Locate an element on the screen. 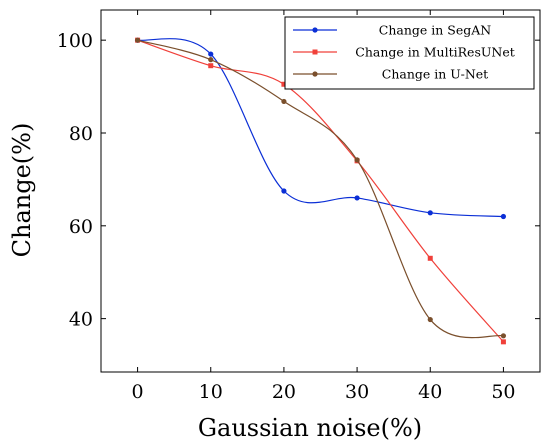 The height and width of the screenshot is (446, 550). x-tick-label: 30 is located at coordinates (357, 392).